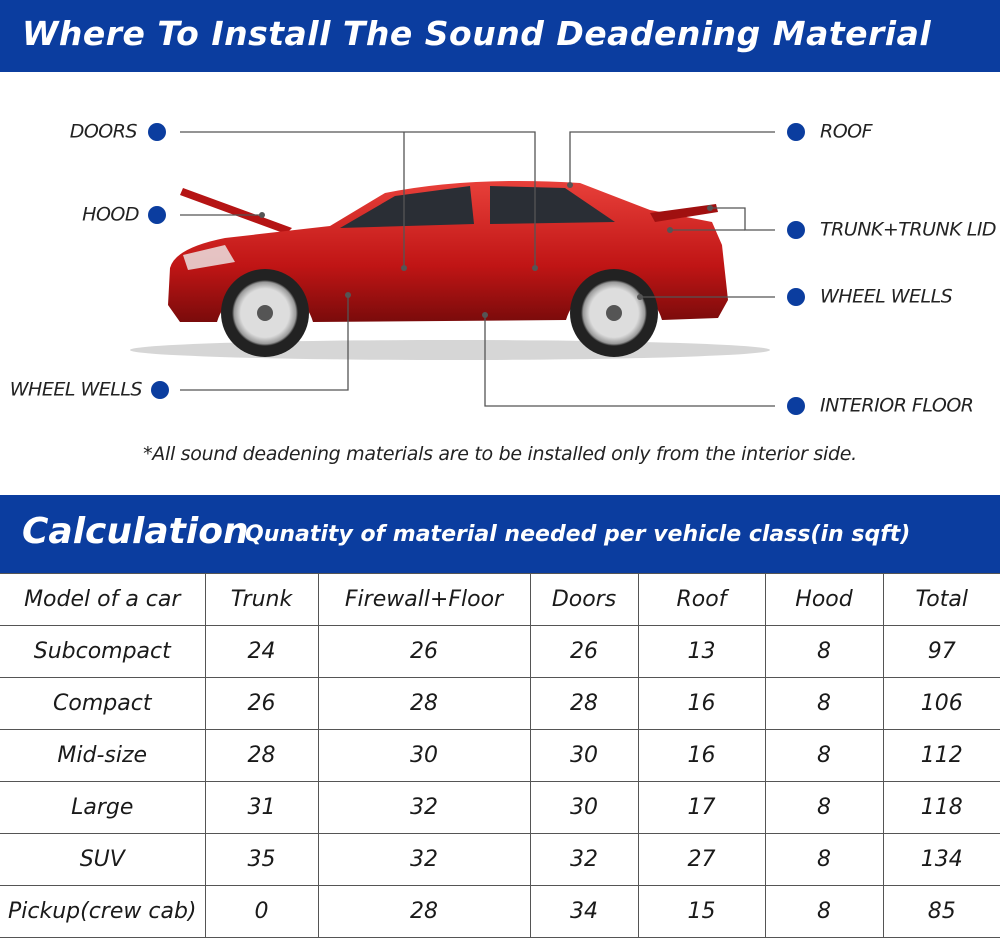 Image resolution: width=1000 pixels, height=941 pixels. Describe the element at coordinates (103, 651) in the screenshot. I see `table-cell: Subcompact` at that location.